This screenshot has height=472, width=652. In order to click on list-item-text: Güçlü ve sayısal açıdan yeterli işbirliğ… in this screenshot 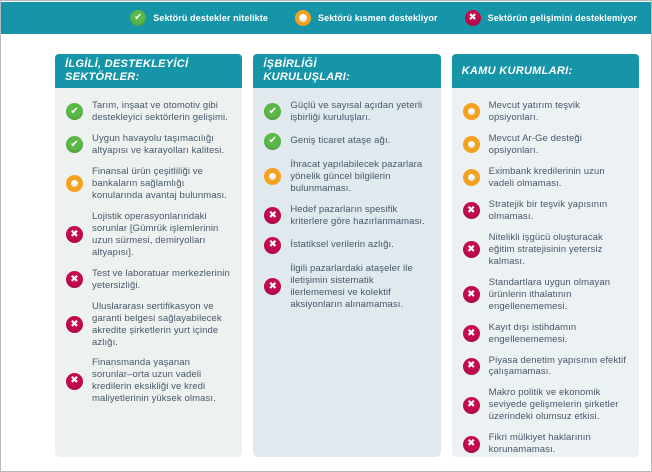, I will do `click(356, 111)`.